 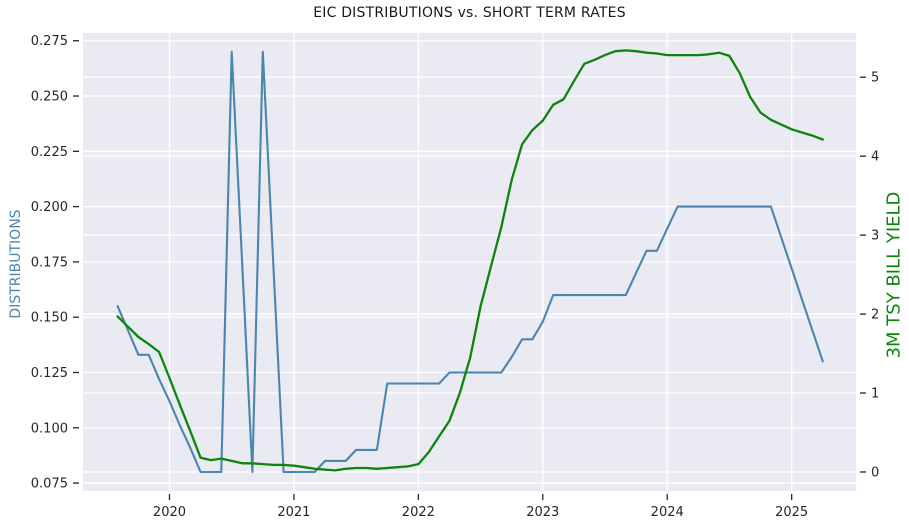 I want to click on x-tick-label: 2023, so click(x=542, y=512).